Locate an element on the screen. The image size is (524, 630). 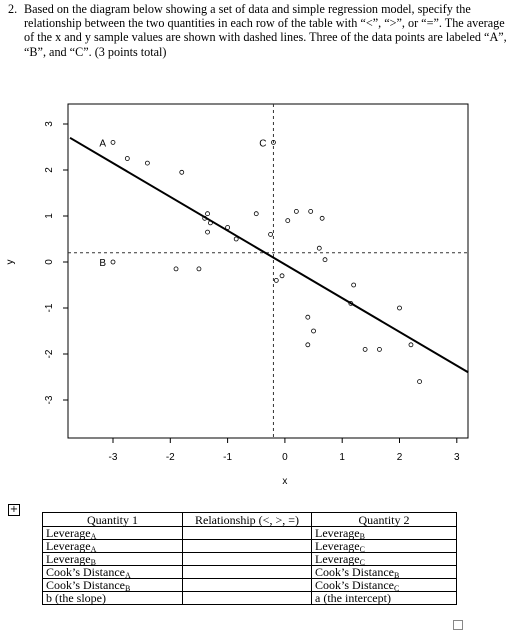
corner-box is located at coordinates (458, 625).